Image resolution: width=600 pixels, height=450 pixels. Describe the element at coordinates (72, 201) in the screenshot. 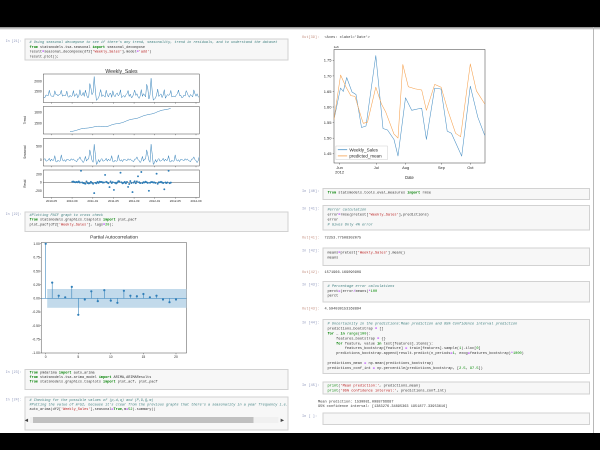

I see `svg-text: 2010-09` at that location.